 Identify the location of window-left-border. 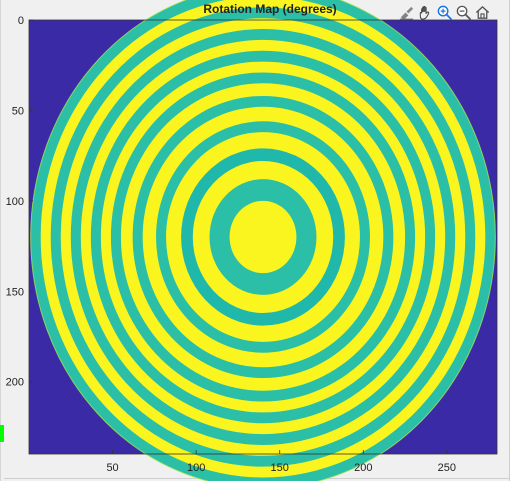
(0, 240).